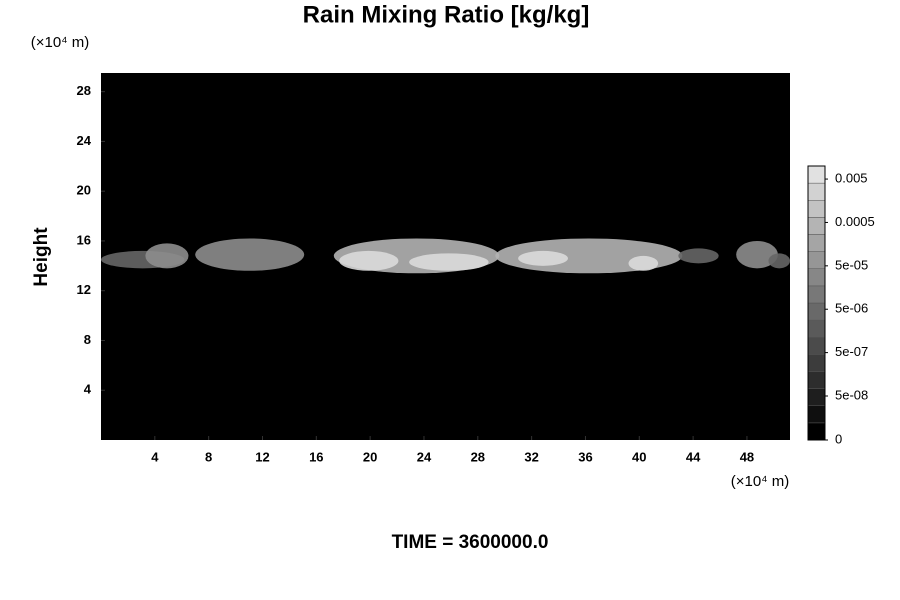  I want to click on chart-title: Rain Mixing Ratio [kg/kg], so click(446, 14).